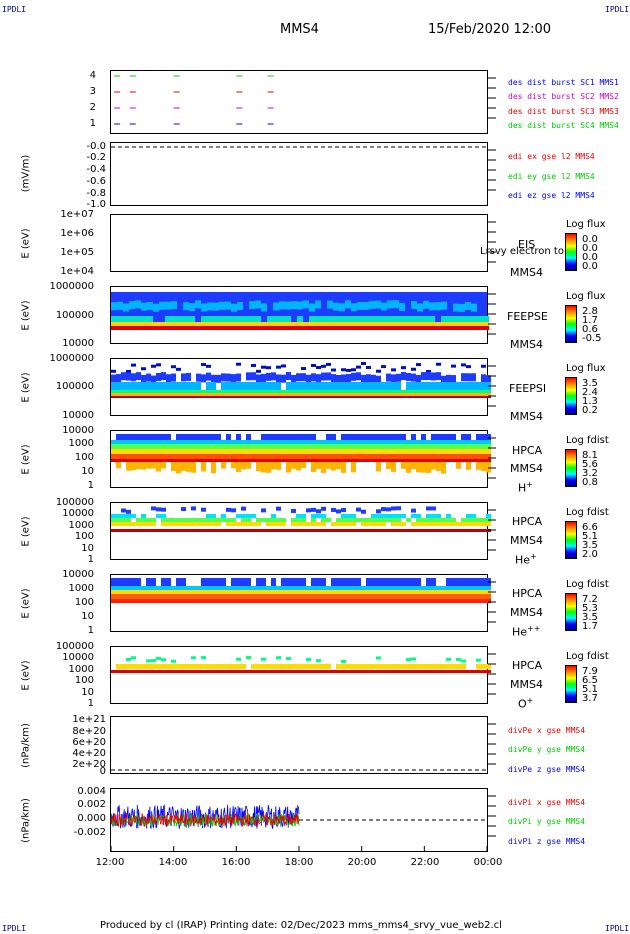 Image resolution: width=630 pixels, height=934 pixels. Describe the element at coordinates (571, 468) in the screenshot. I see `colorbar-hpca-h` at that location.